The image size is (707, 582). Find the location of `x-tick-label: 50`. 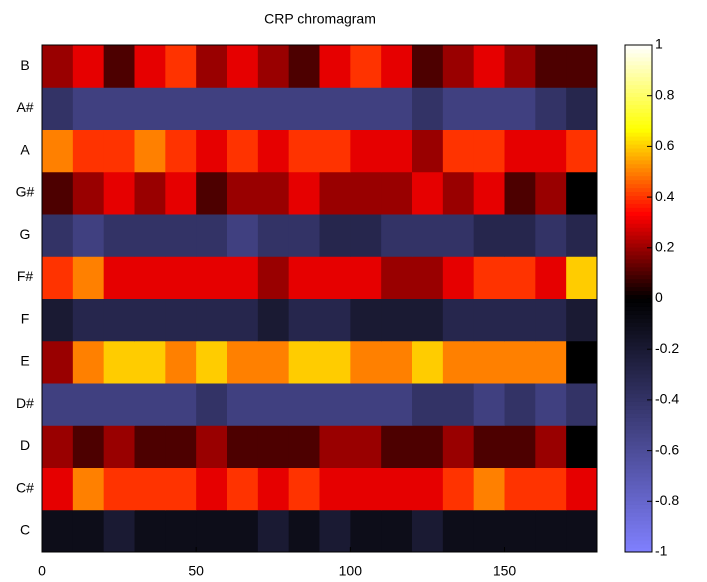

x-tick-label: 50 is located at coordinates (196, 571).